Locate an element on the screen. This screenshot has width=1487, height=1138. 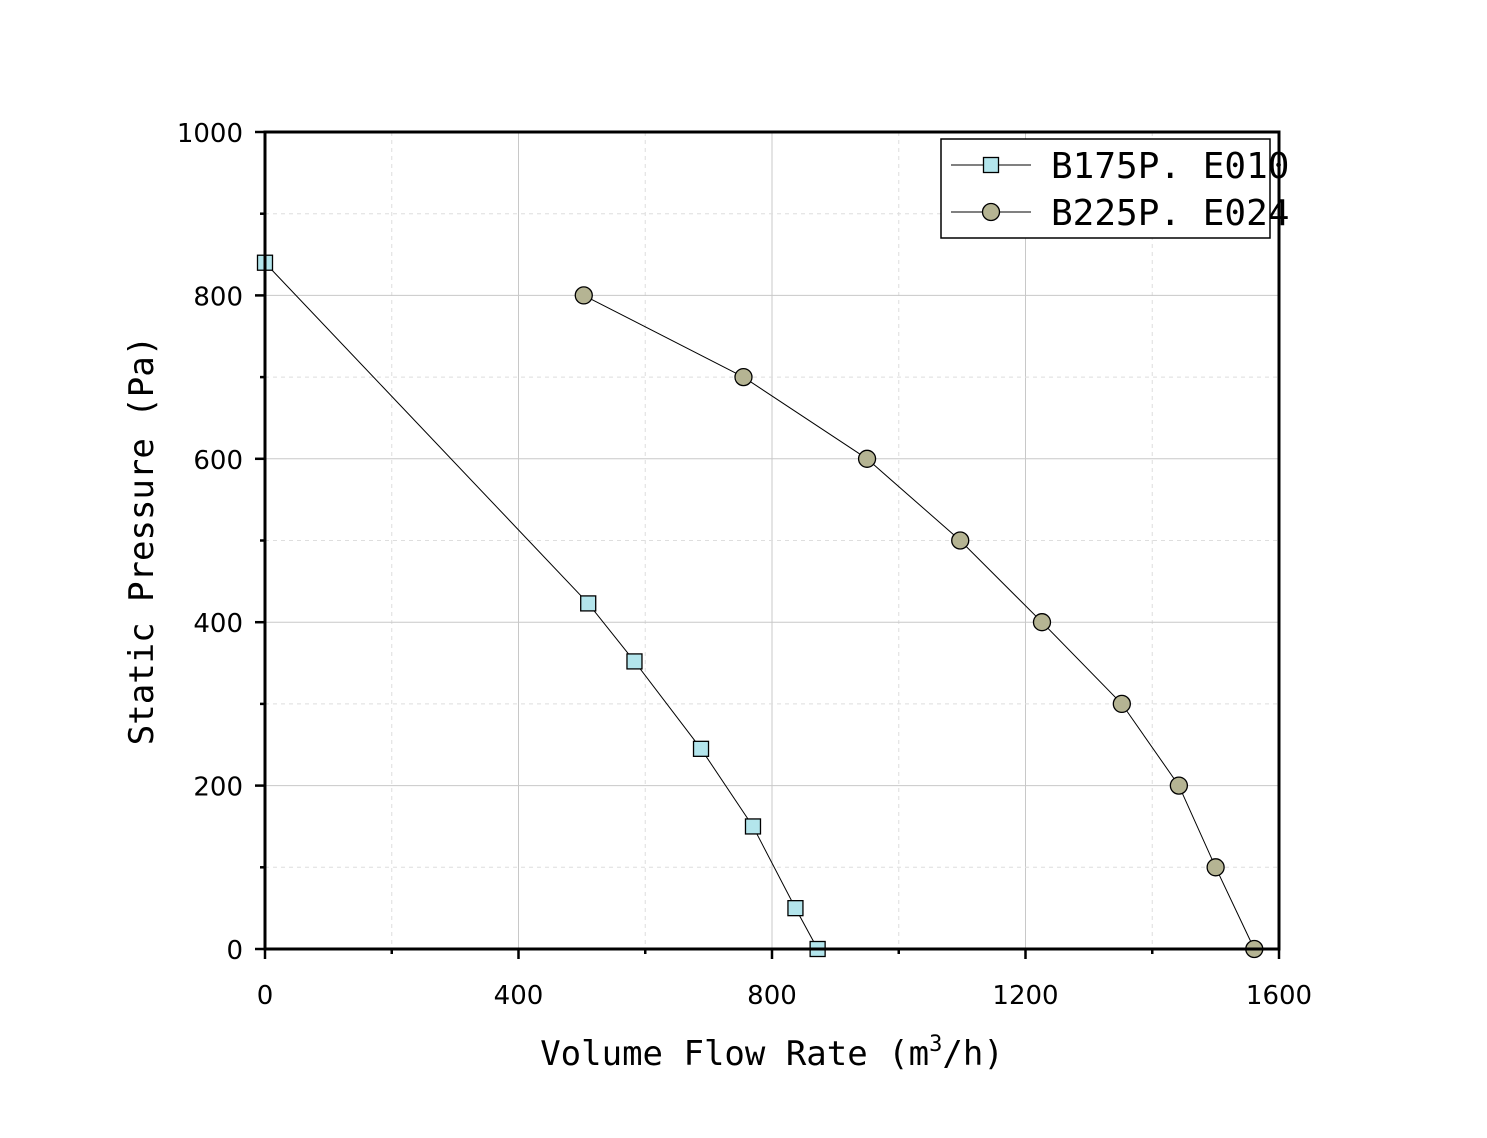
legend-box is located at coordinates (1105, 188).